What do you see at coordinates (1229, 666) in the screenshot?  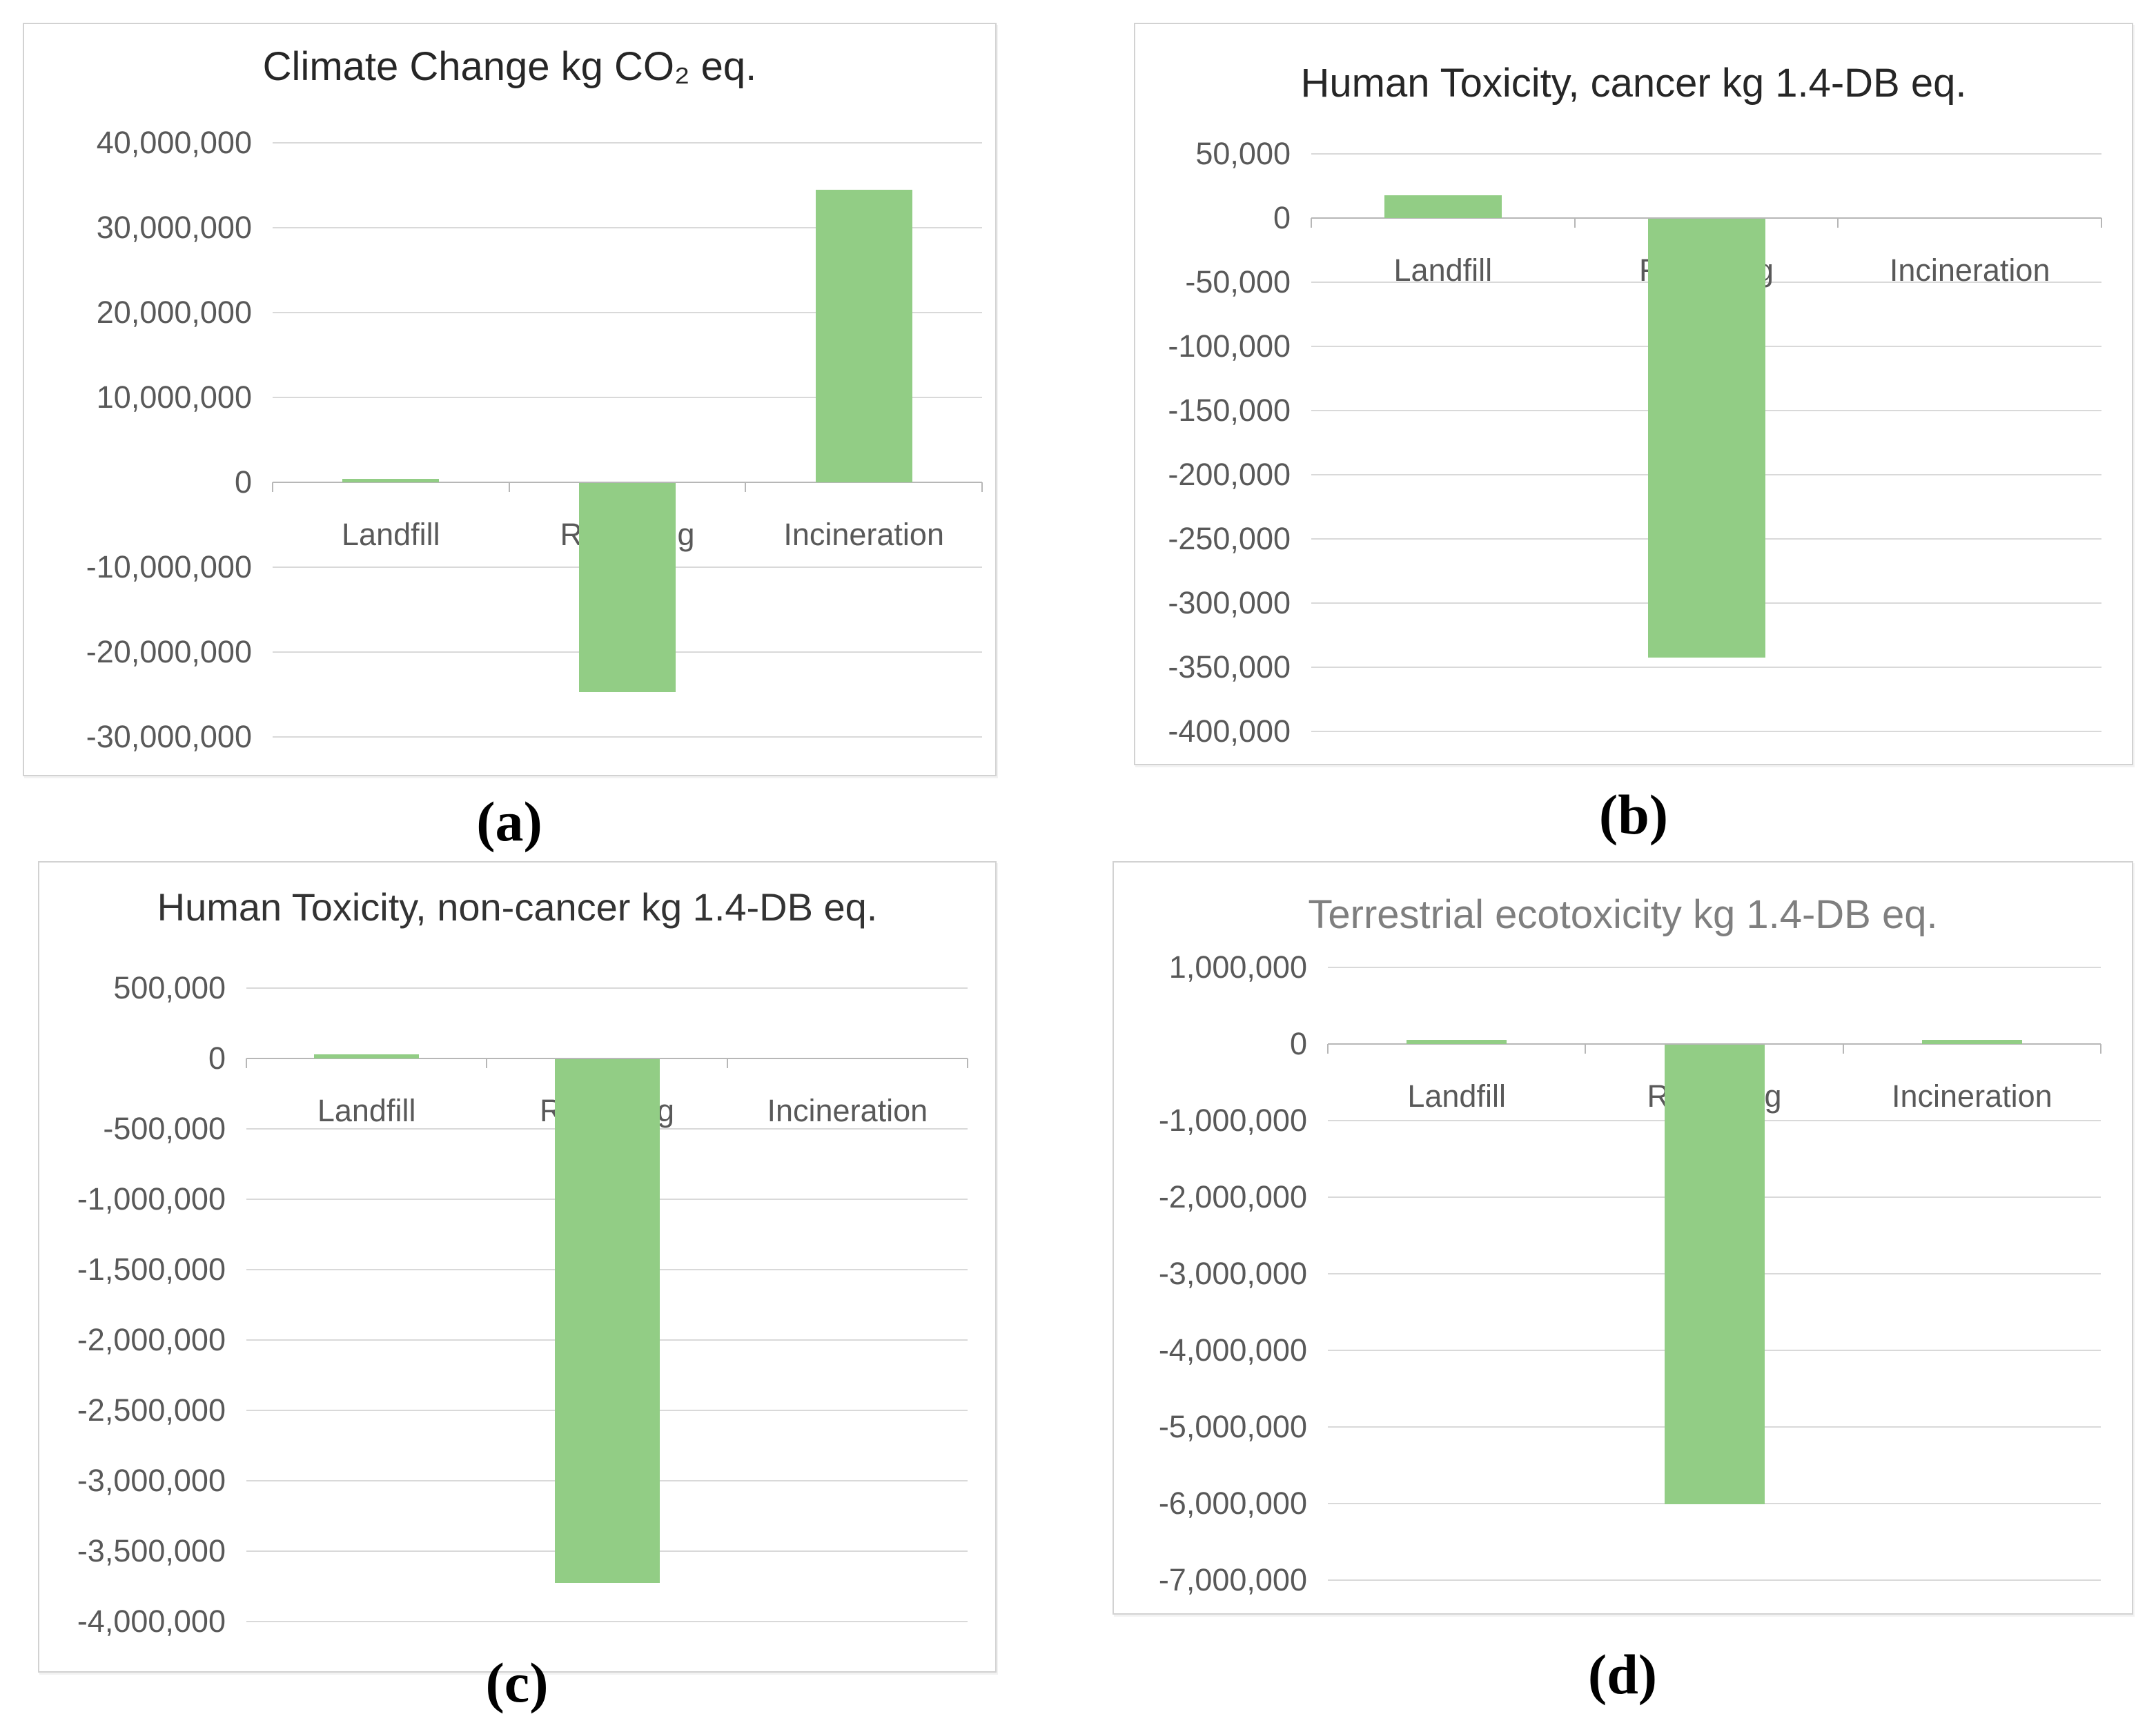 I see `y-axis-tick-label: -350,000` at bounding box center [1229, 666].